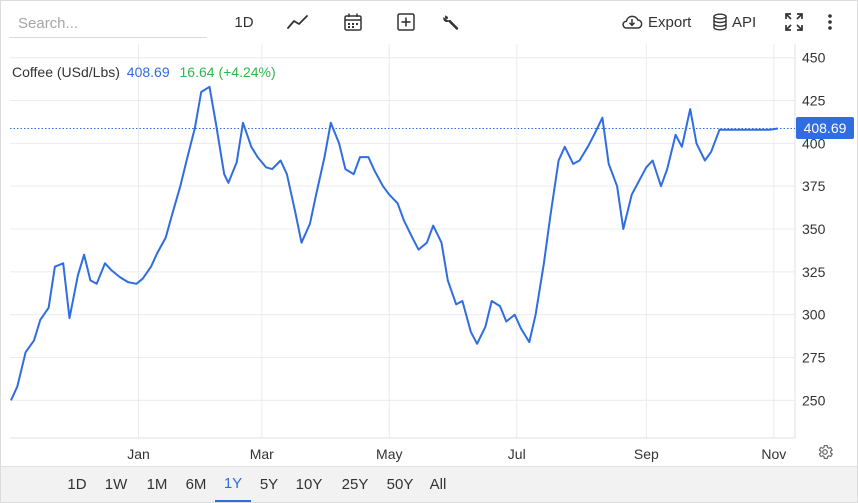  Describe the element at coordinates (632, 22) in the screenshot. I see `cloud-download-icon` at that location.